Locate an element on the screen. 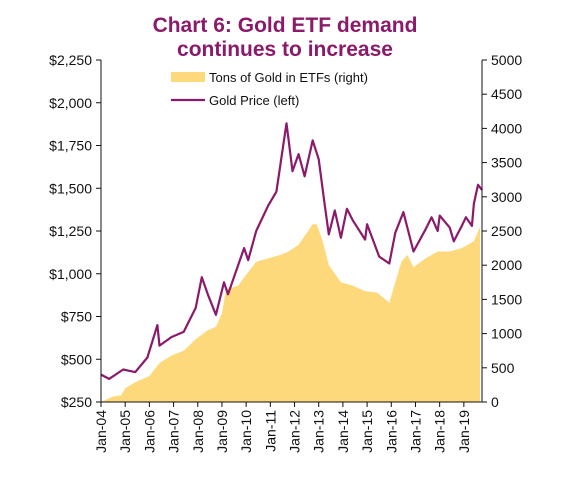  x-tick-label: Jan-17 is located at coordinates (415, 431).